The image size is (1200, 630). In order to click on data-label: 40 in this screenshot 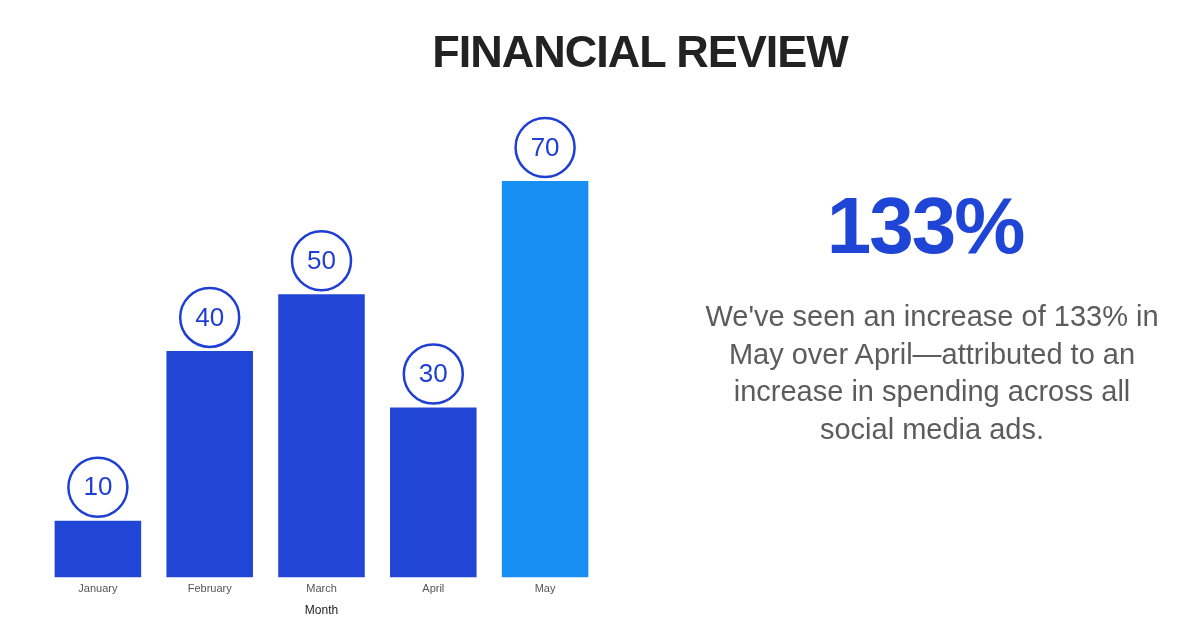, I will do `click(210, 316)`.